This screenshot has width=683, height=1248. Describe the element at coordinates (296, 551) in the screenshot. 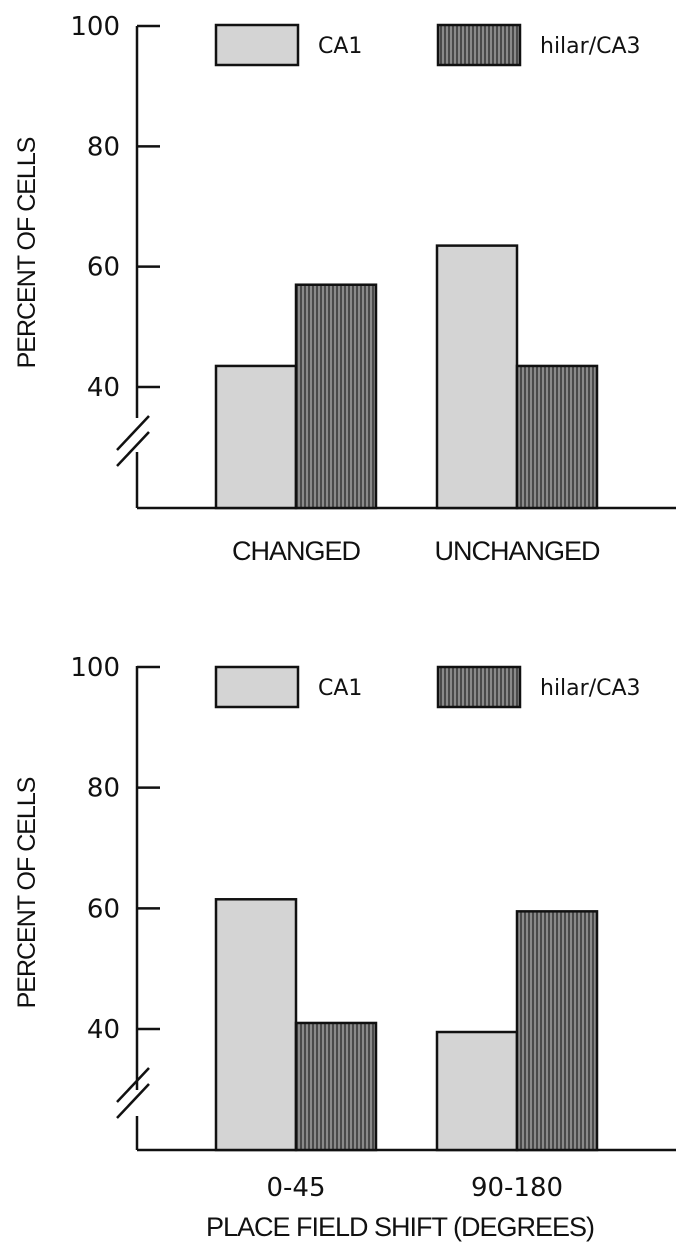

I see `category-label: CHANGED` at that location.